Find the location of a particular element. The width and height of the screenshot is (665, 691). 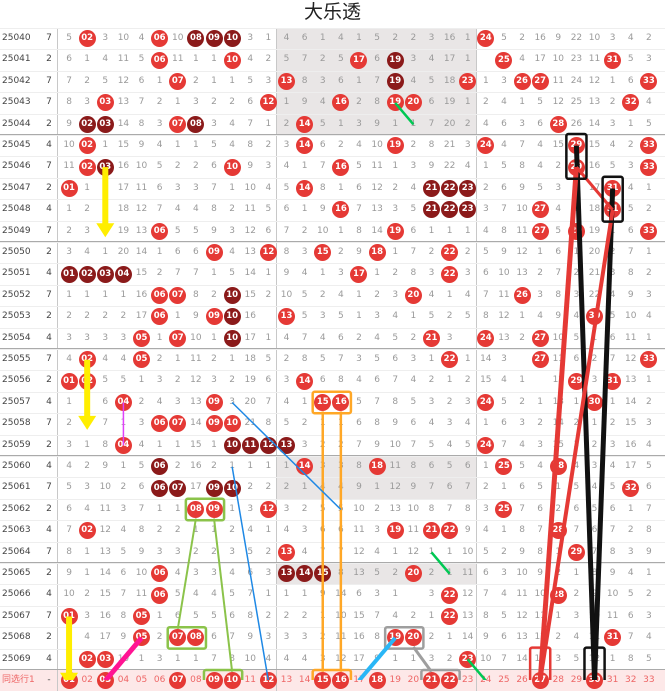

selection-number: 32 is located at coordinates (631, 680).